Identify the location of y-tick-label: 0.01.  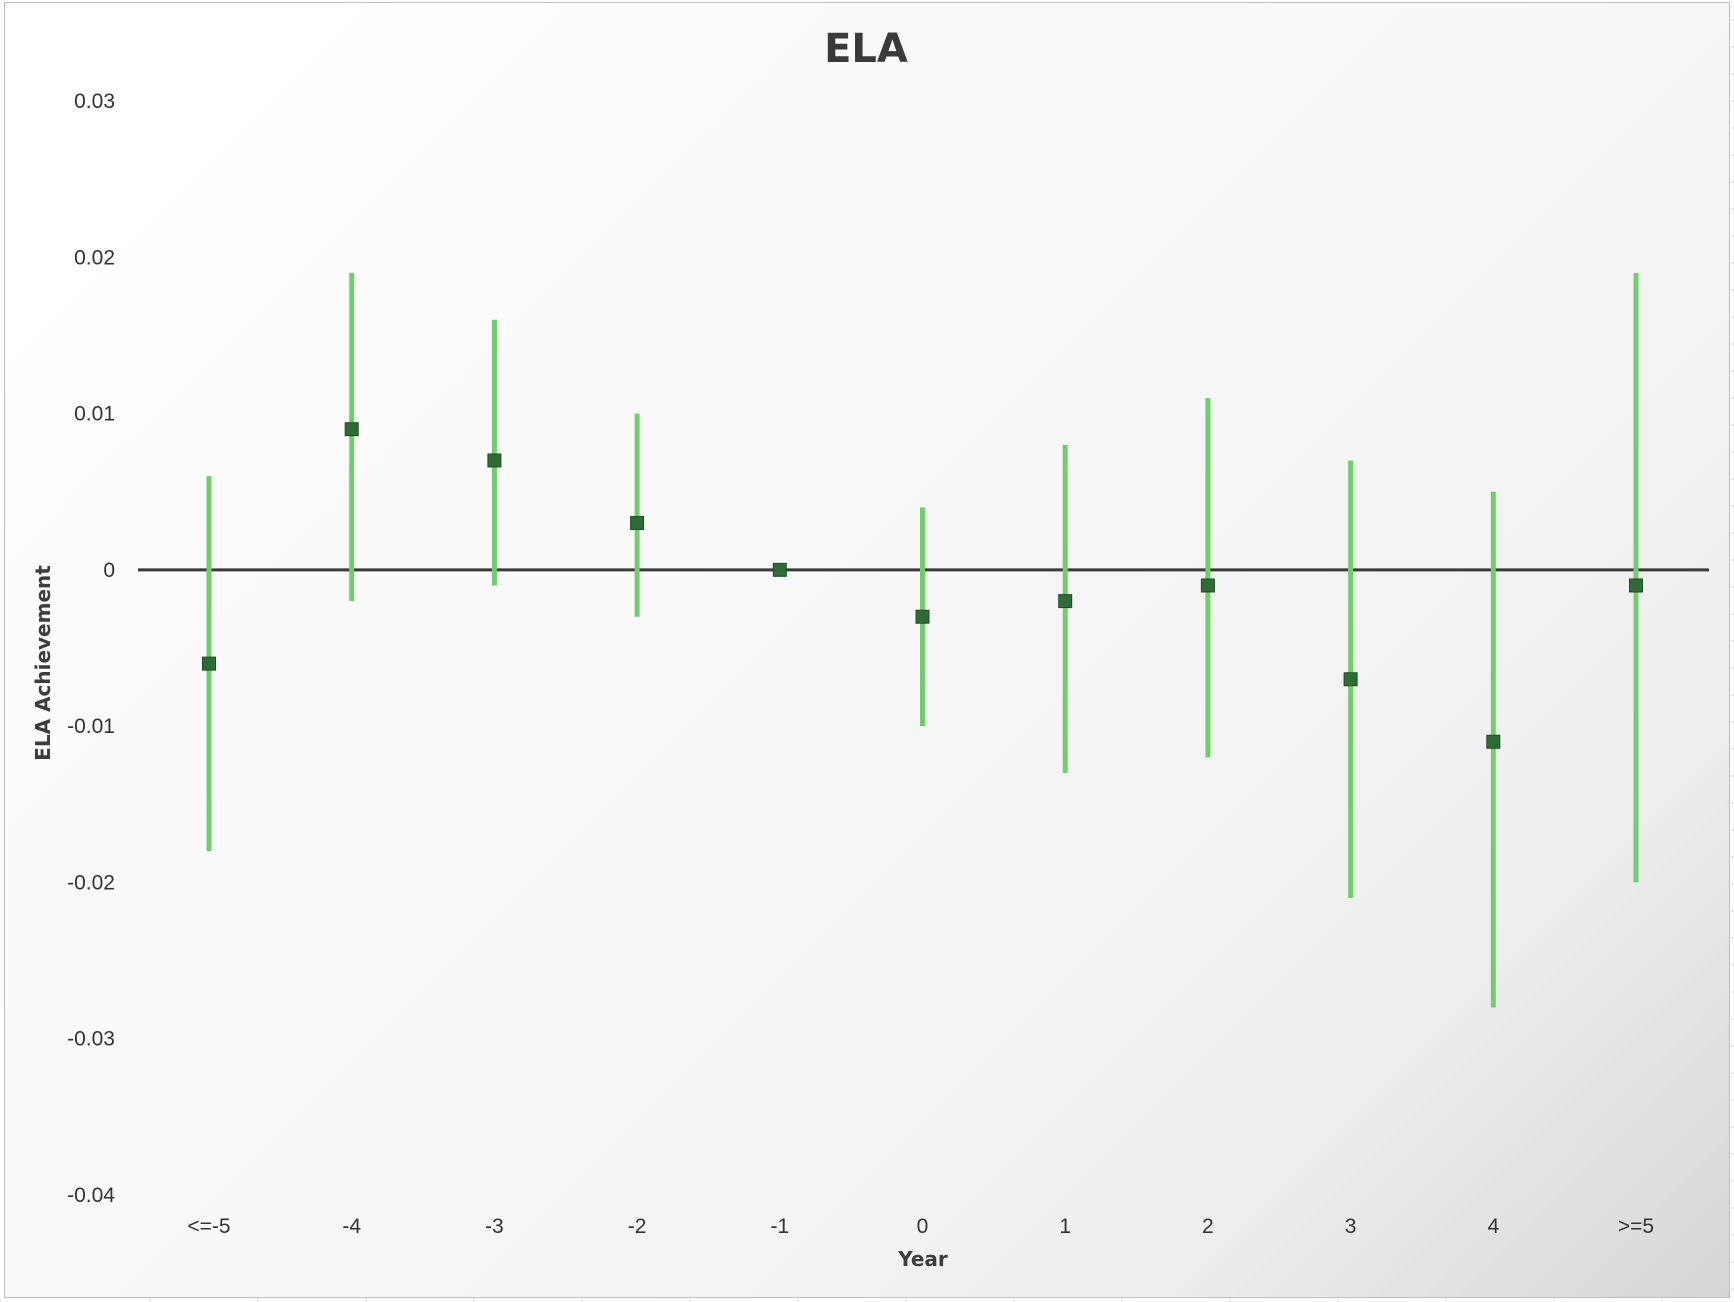
(94, 414).